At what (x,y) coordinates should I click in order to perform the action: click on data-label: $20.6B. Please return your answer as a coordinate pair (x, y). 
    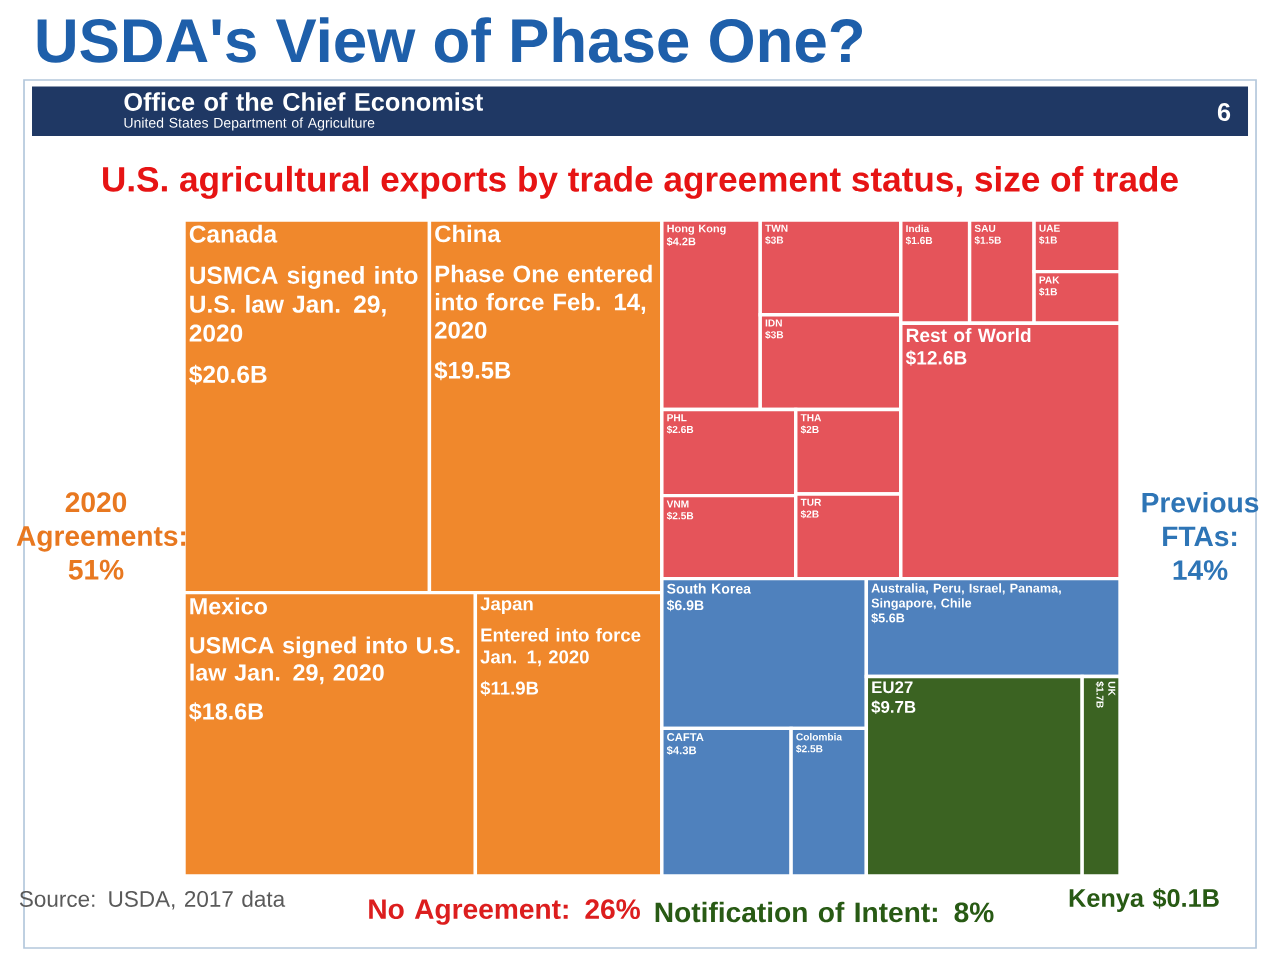
    Looking at the image, I should click on (228, 374).